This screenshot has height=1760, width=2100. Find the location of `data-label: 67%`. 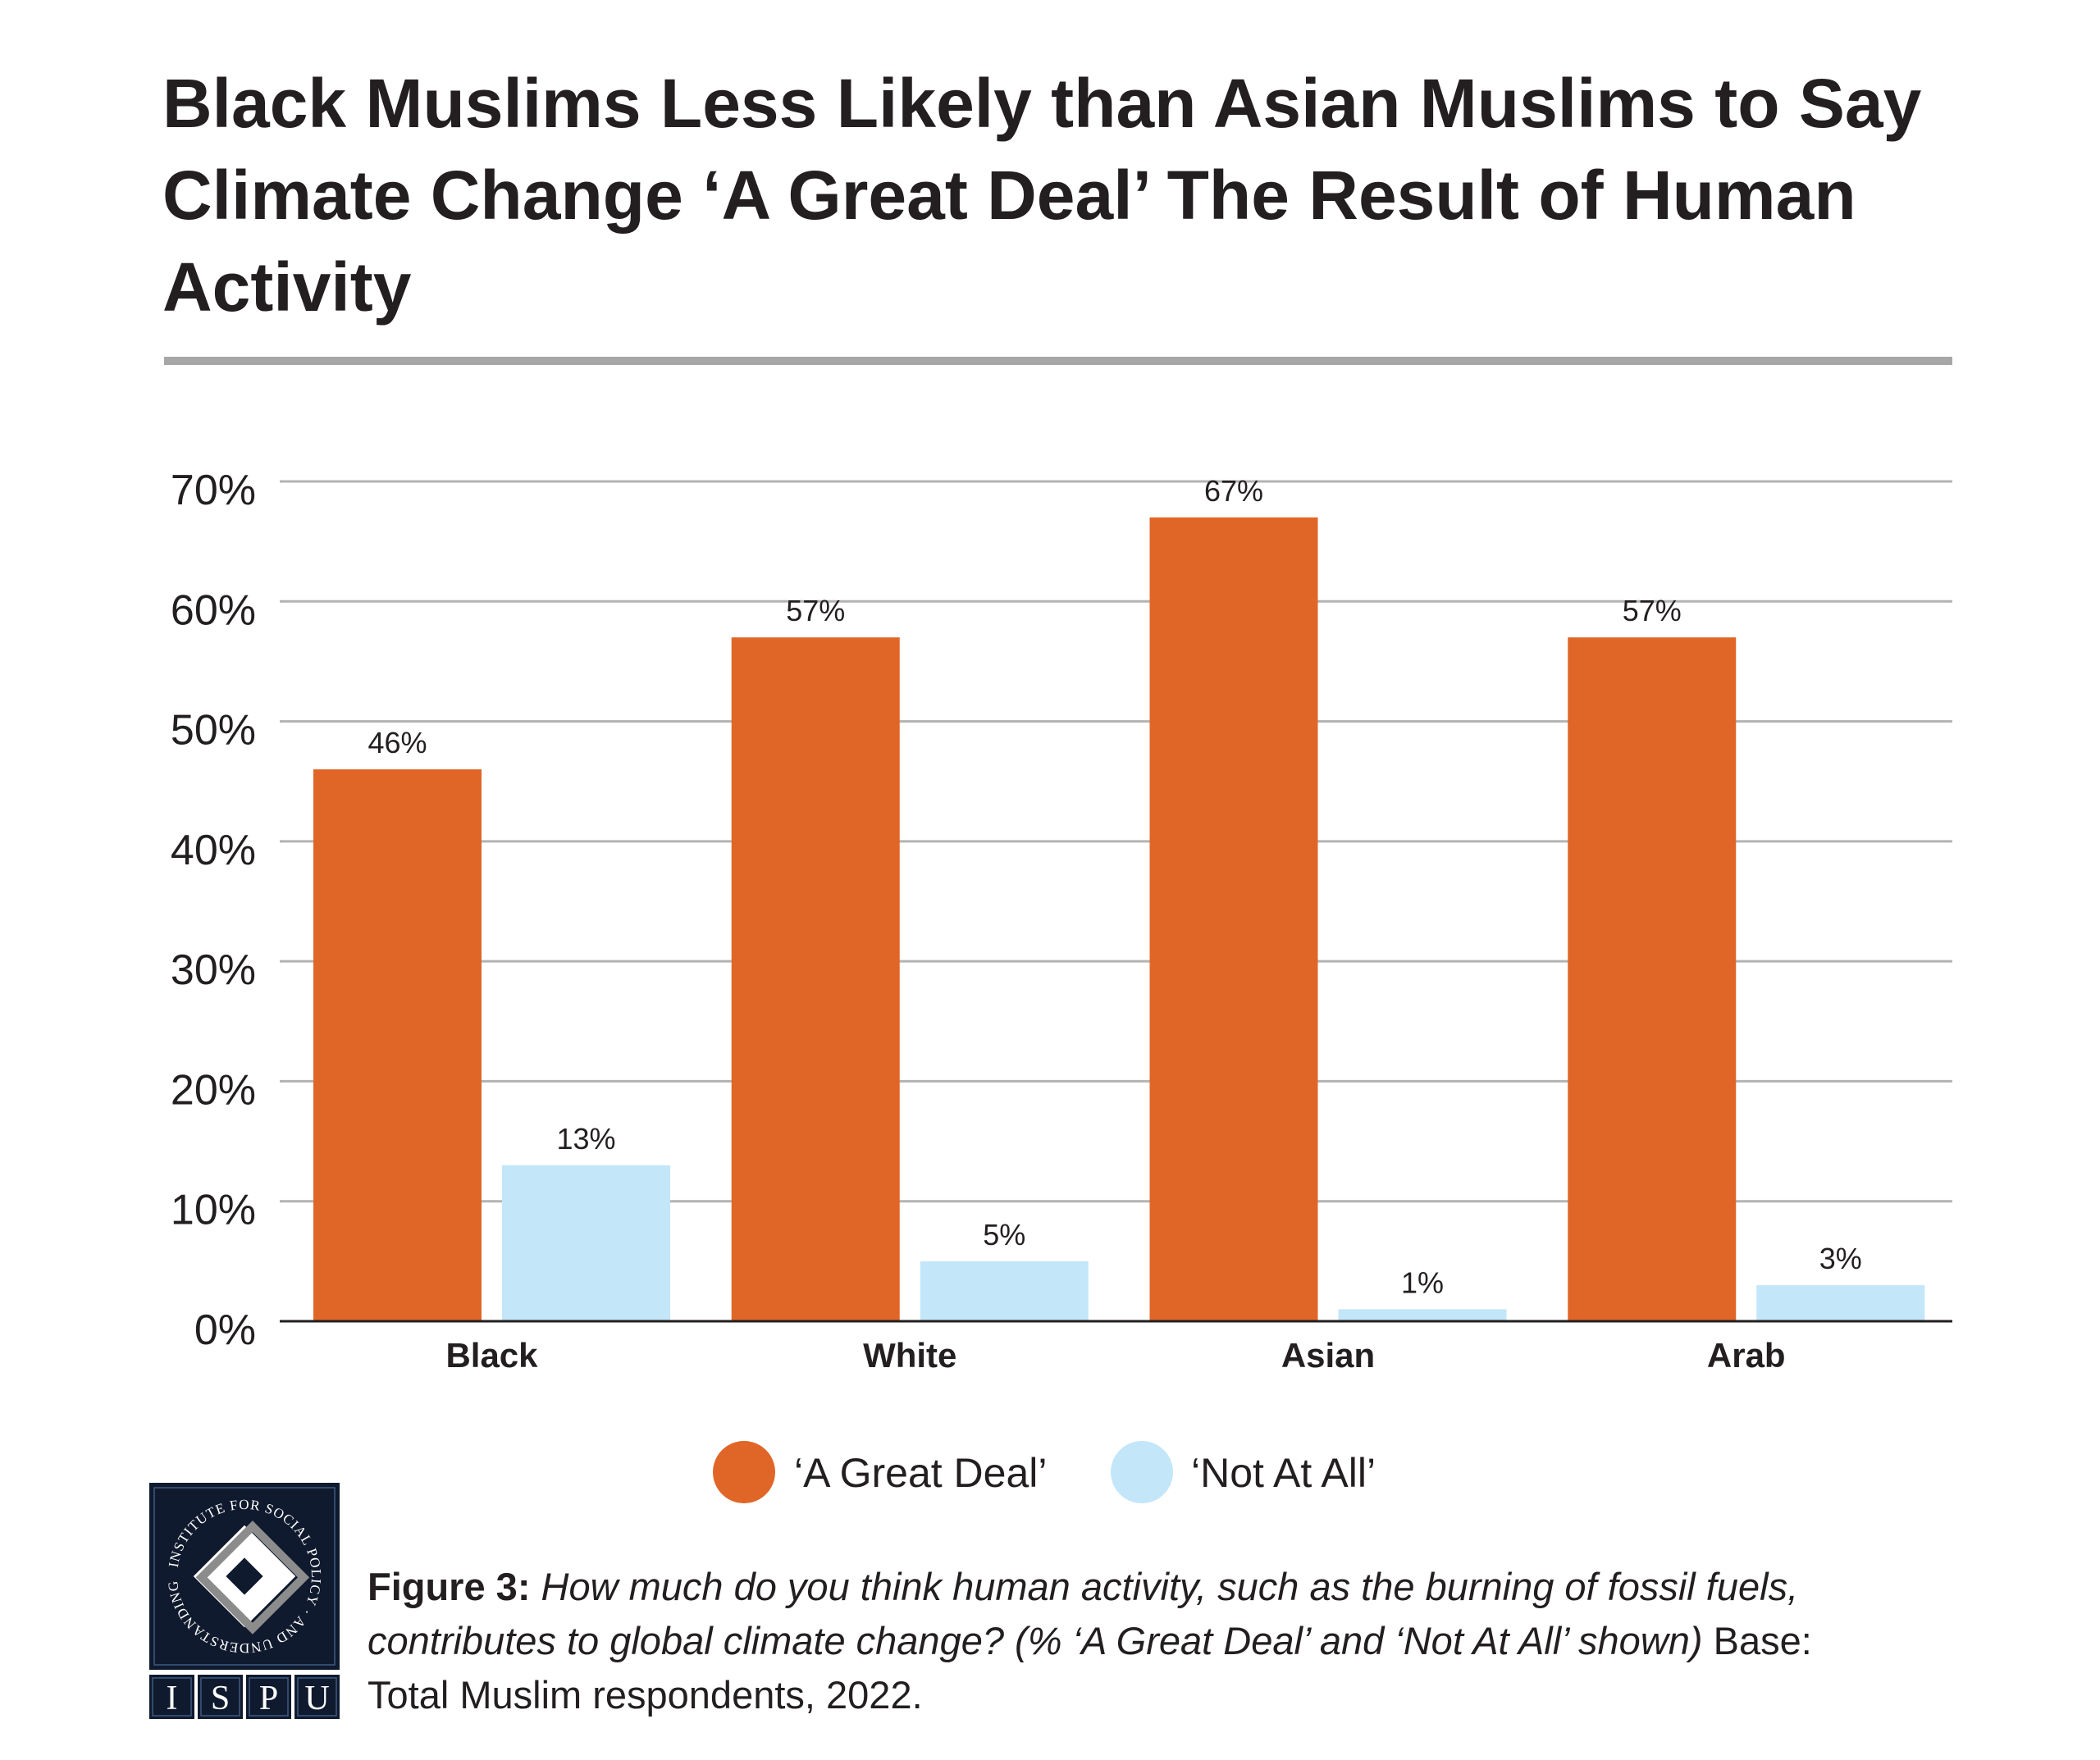

data-label: 67% is located at coordinates (1233, 491).